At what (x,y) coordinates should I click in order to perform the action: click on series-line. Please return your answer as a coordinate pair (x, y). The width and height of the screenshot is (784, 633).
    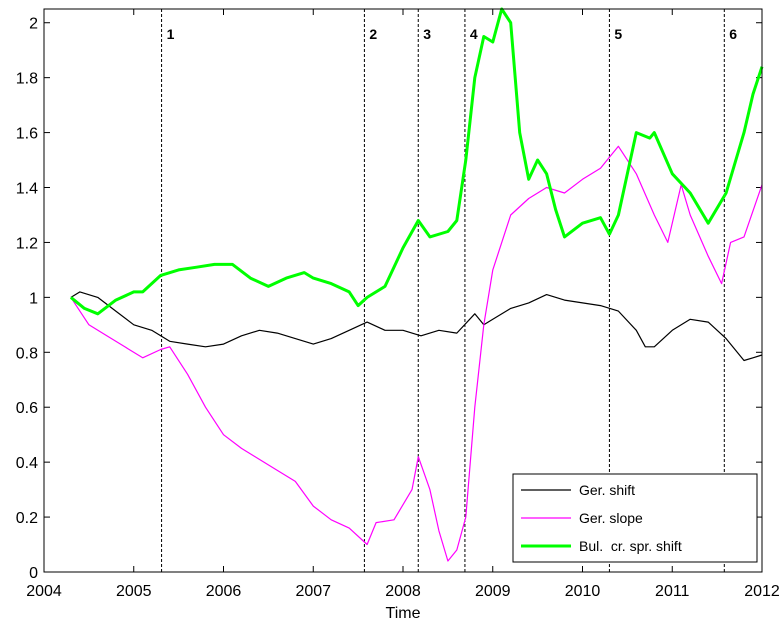
    Looking at the image, I should click on (416, 326).